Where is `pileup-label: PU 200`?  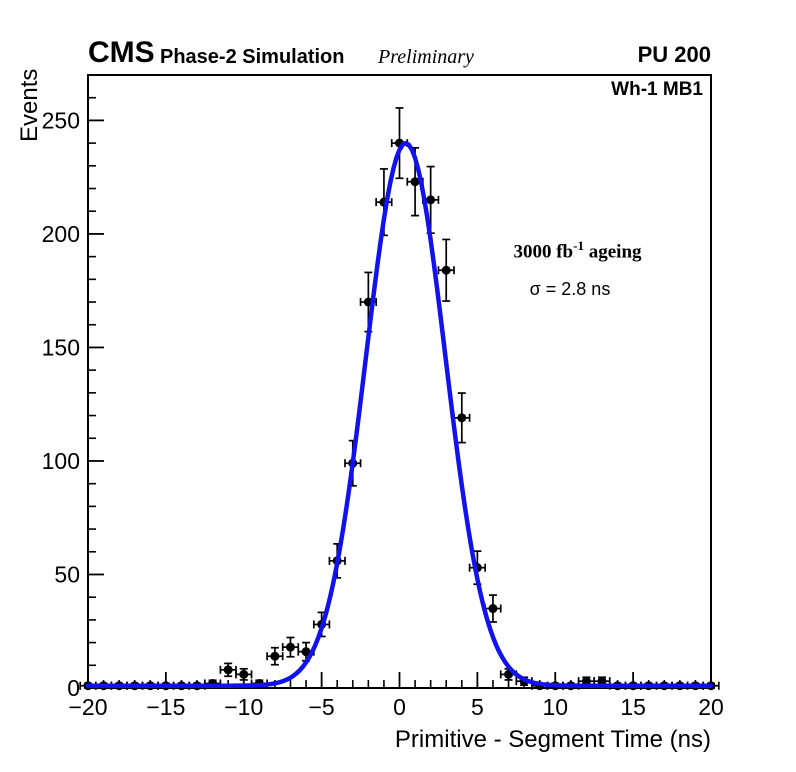
pileup-label: PU 200 is located at coordinates (674, 54).